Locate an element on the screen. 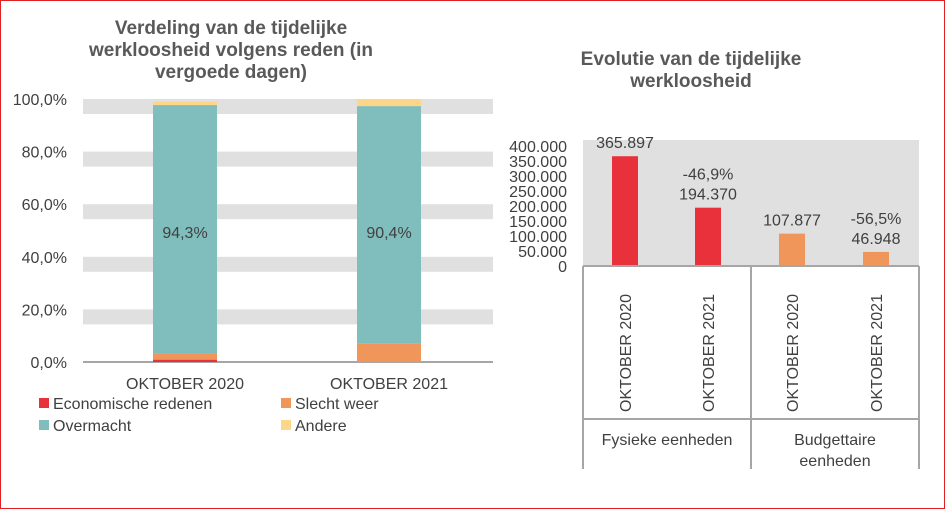 The image size is (945, 509). y-tick-label: 20,0% is located at coordinates (44, 310).